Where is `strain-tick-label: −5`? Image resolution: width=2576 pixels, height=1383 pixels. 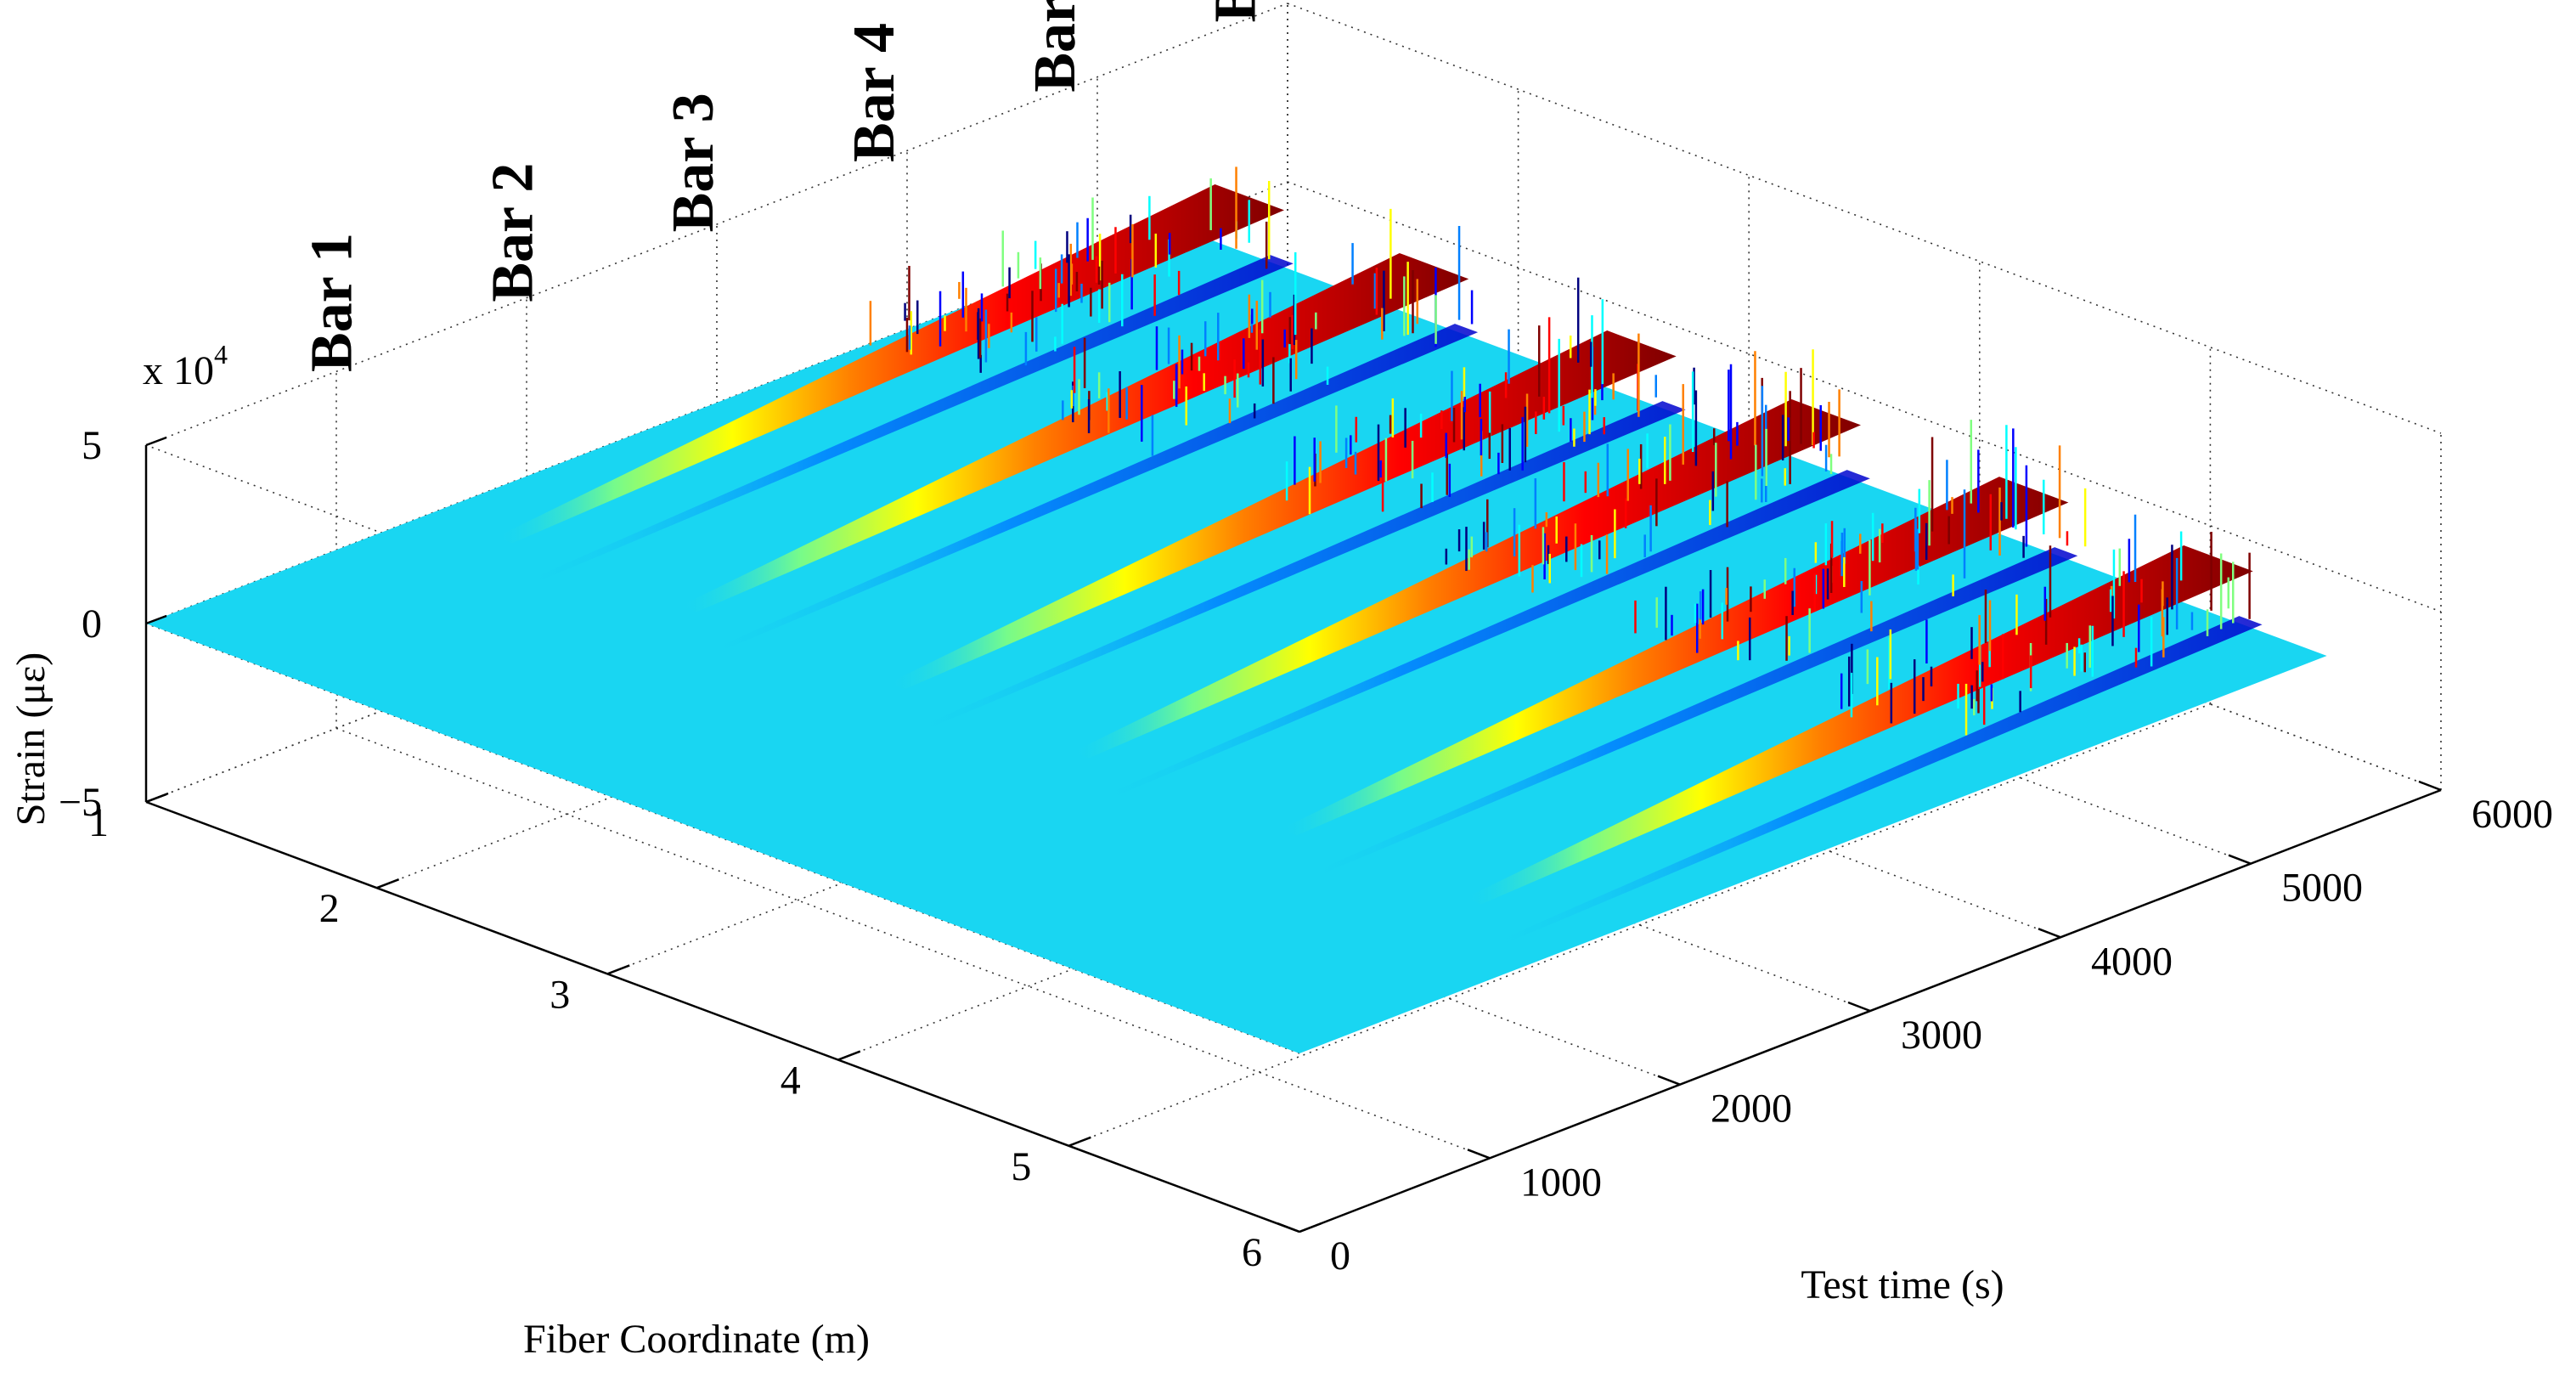
strain-tick-label: −5 is located at coordinates (80, 802).